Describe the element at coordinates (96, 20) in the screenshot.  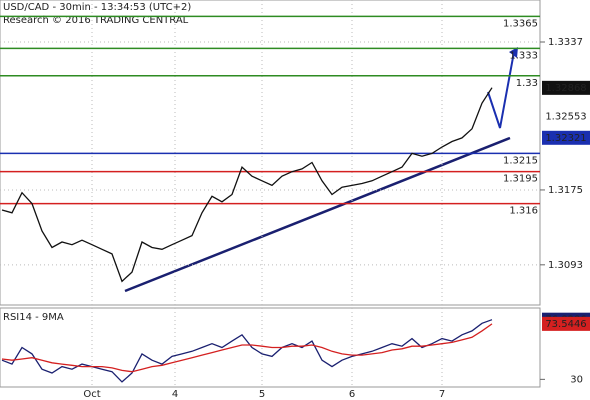
I see `chart-subtitle: Research © 2016 TRADING CENTRAL` at that location.